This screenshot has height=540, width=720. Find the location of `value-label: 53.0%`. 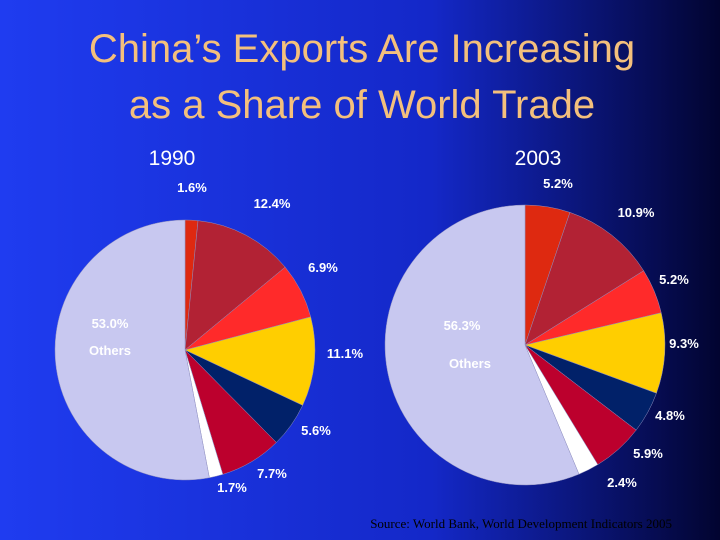

value-label: 53.0% is located at coordinates (110, 323).